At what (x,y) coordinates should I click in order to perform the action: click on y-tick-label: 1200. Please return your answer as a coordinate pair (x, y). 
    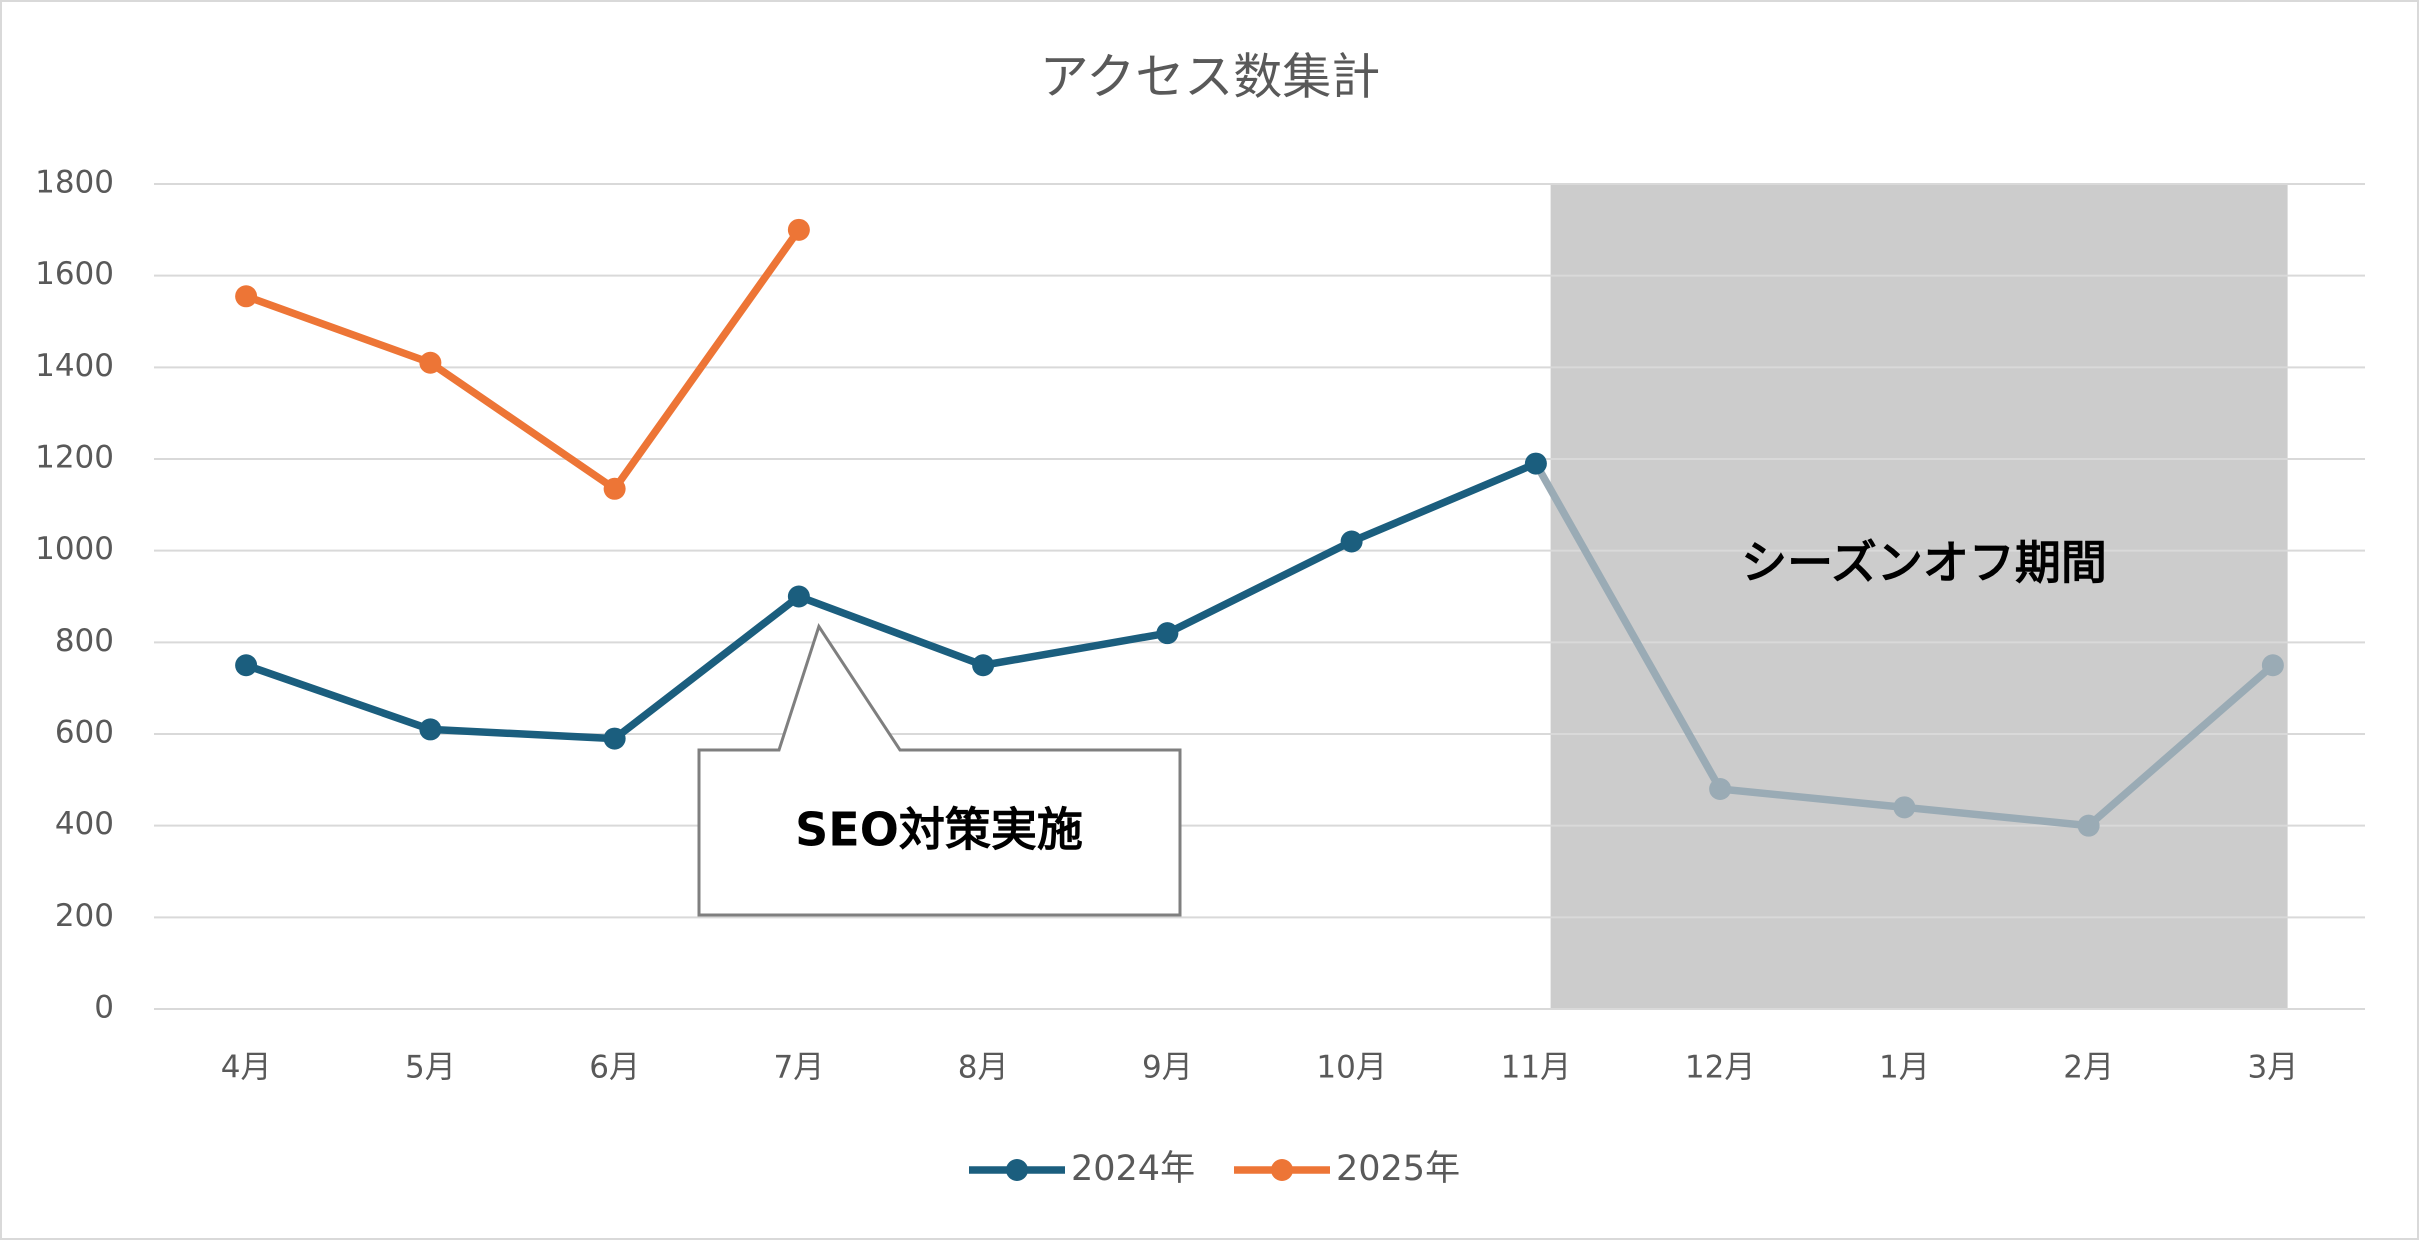
    Looking at the image, I should click on (74, 458).